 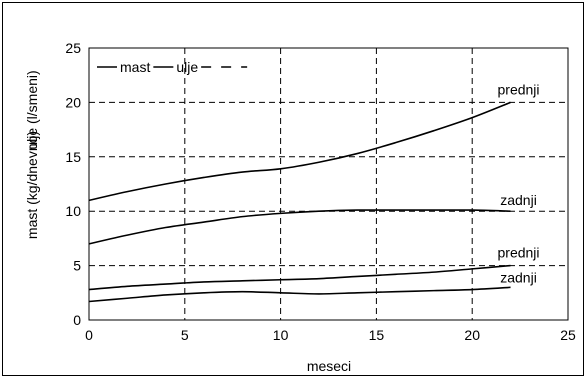 I want to click on y-axis-label-outer: mast (kg/dnevno), so click(x=32, y=185).